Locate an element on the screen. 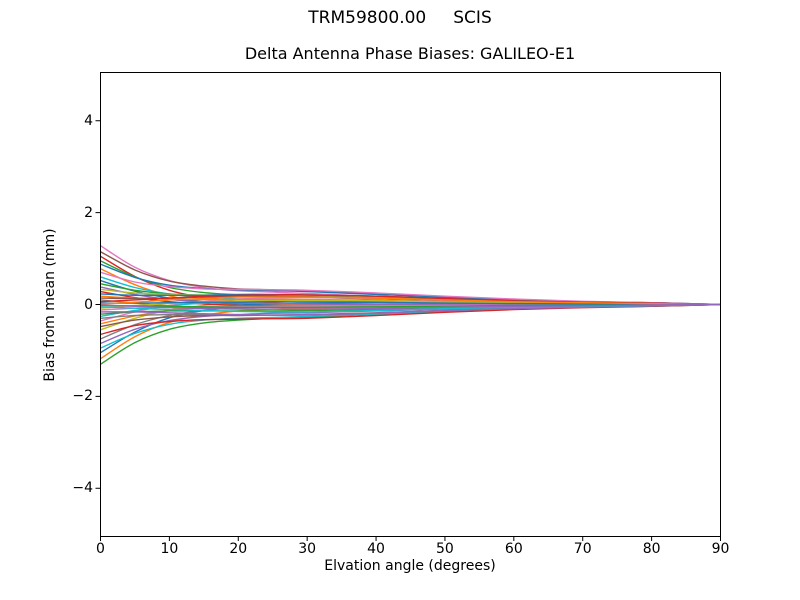 This screenshot has height=600, width=800. axes-title: Delta Antenna Phase Biases: GALILEO-E1 is located at coordinates (410, 53).